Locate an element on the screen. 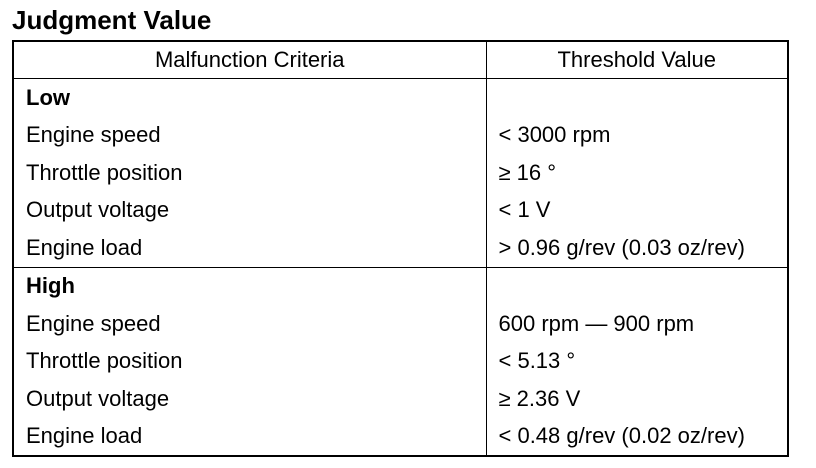 The height and width of the screenshot is (468, 816). threshold-cell: < 5.13 ° is located at coordinates (637, 361).